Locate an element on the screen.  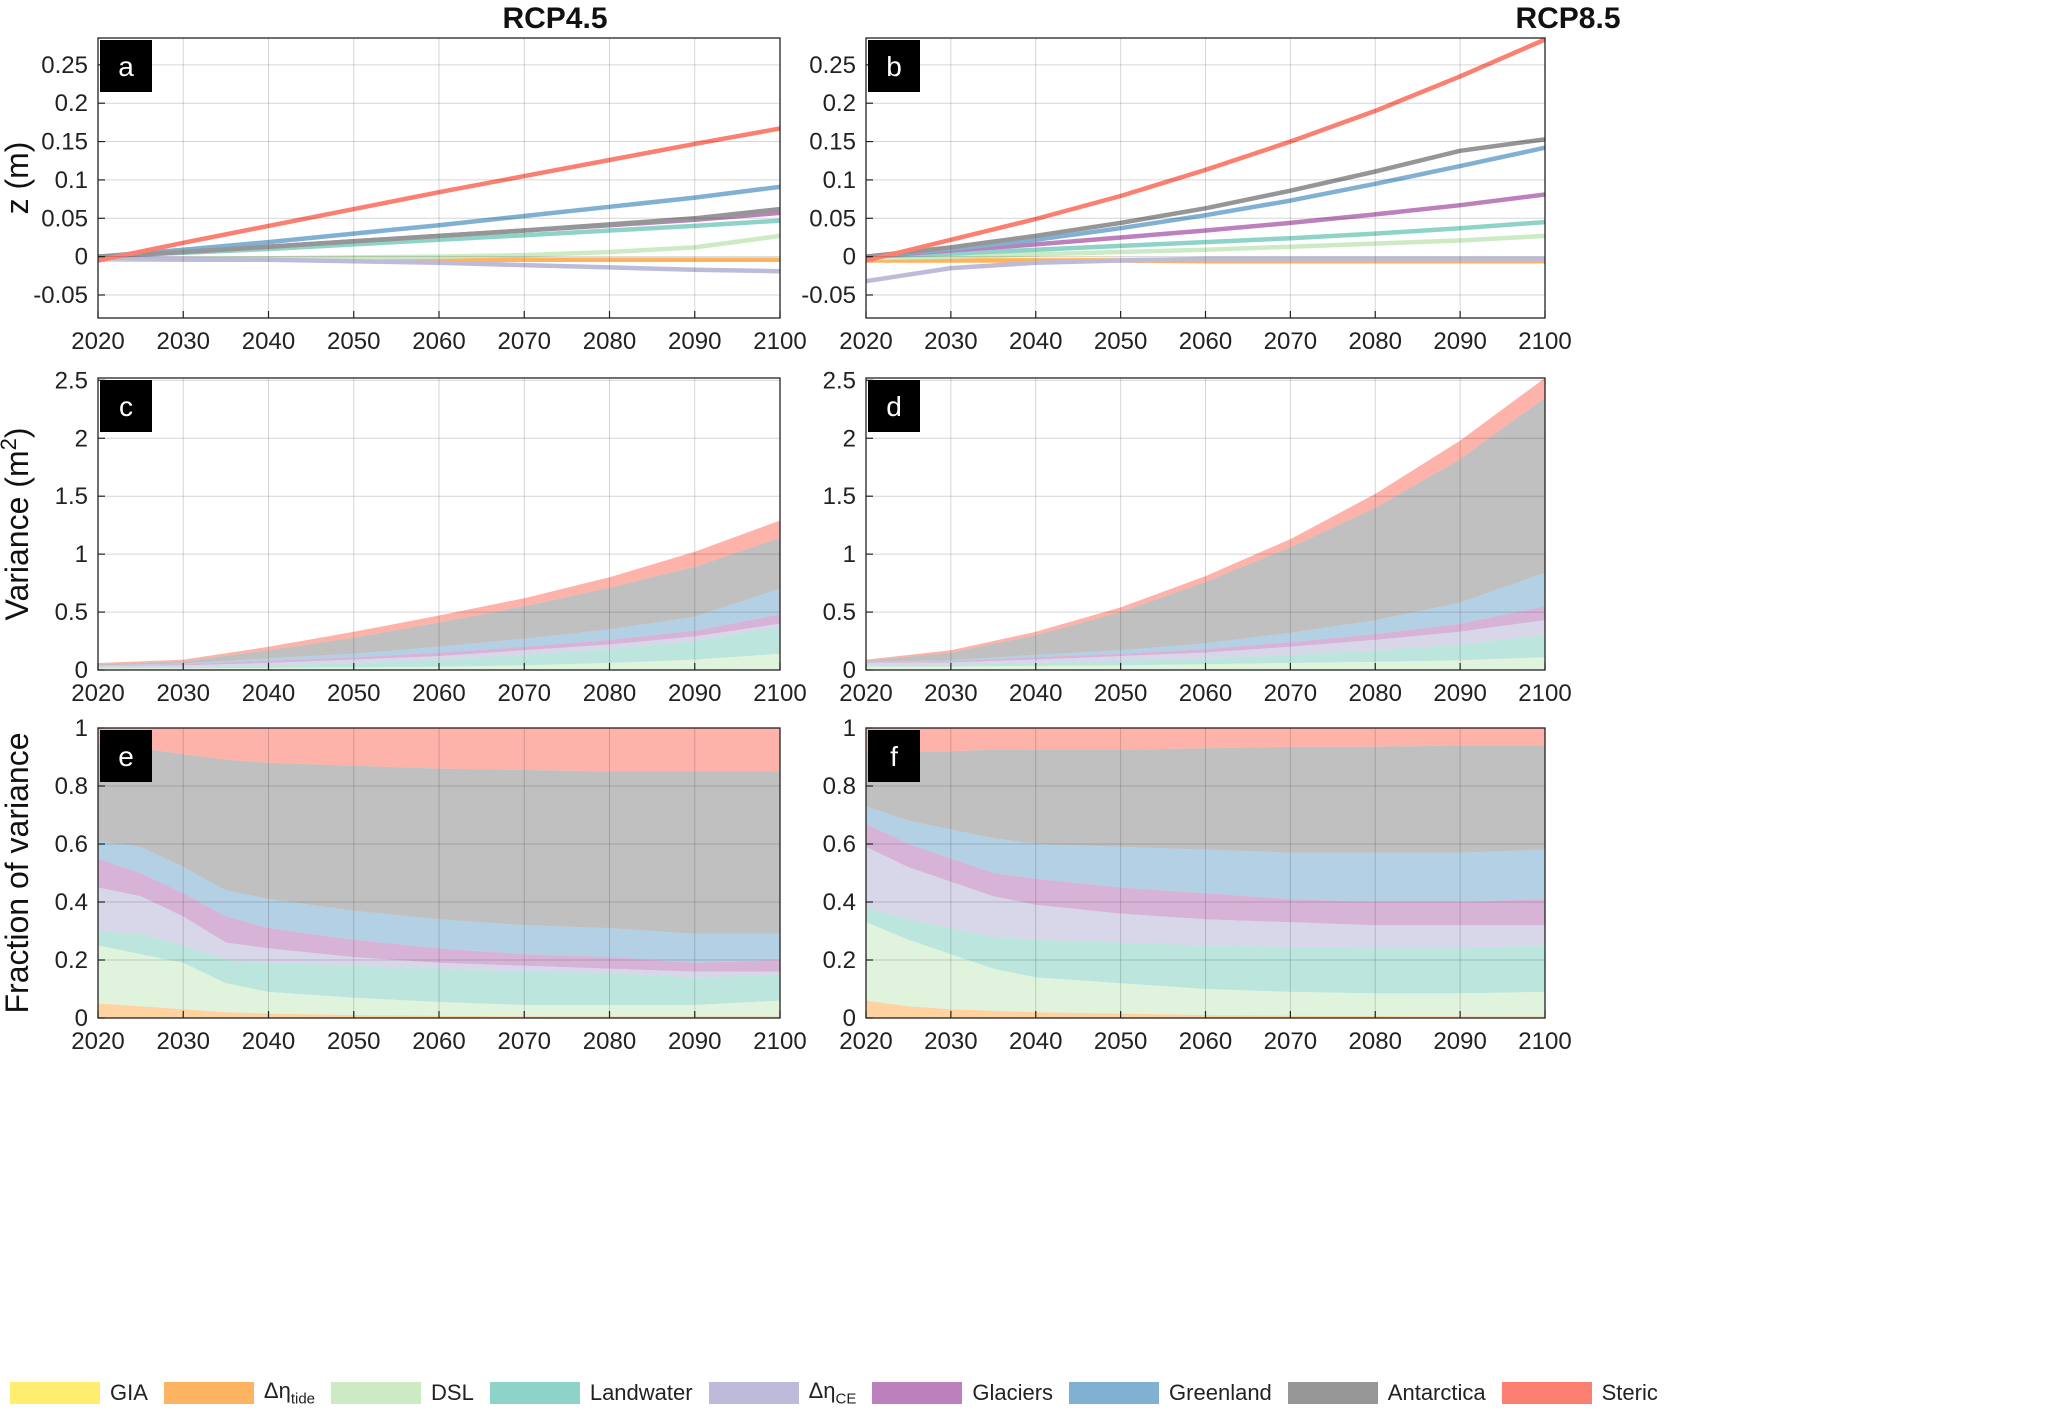
area-glaciers-c is located at coordinates (439, 640).